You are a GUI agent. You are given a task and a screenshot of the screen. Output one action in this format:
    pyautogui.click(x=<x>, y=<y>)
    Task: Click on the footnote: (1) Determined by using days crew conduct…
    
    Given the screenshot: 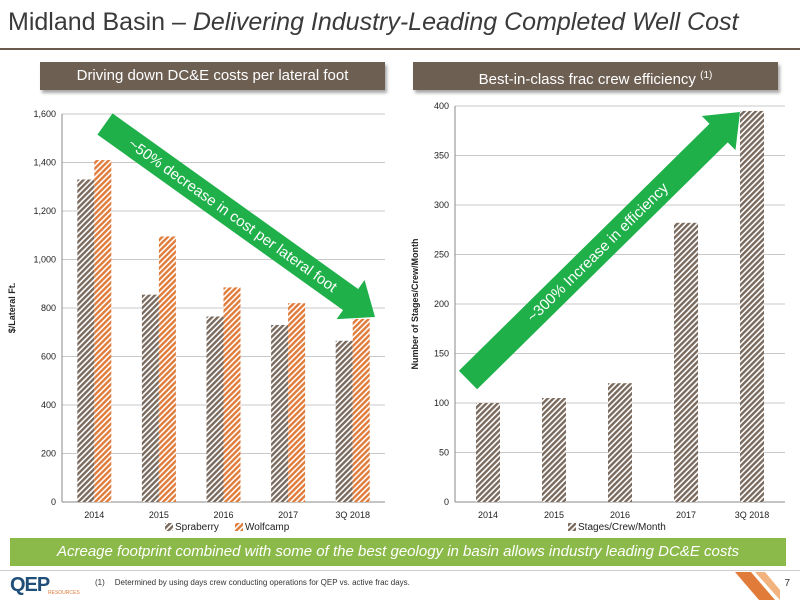 What is the action you would take?
    pyautogui.click(x=252, y=582)
    